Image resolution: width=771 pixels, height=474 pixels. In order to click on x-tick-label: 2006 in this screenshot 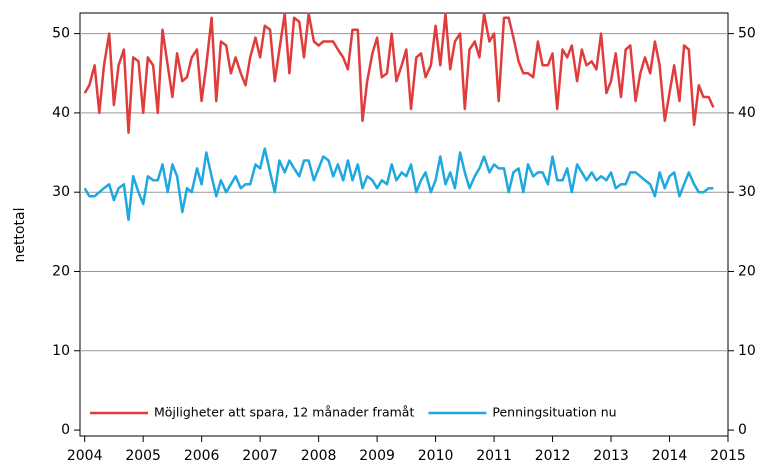, I will do `click(202, 456)`.